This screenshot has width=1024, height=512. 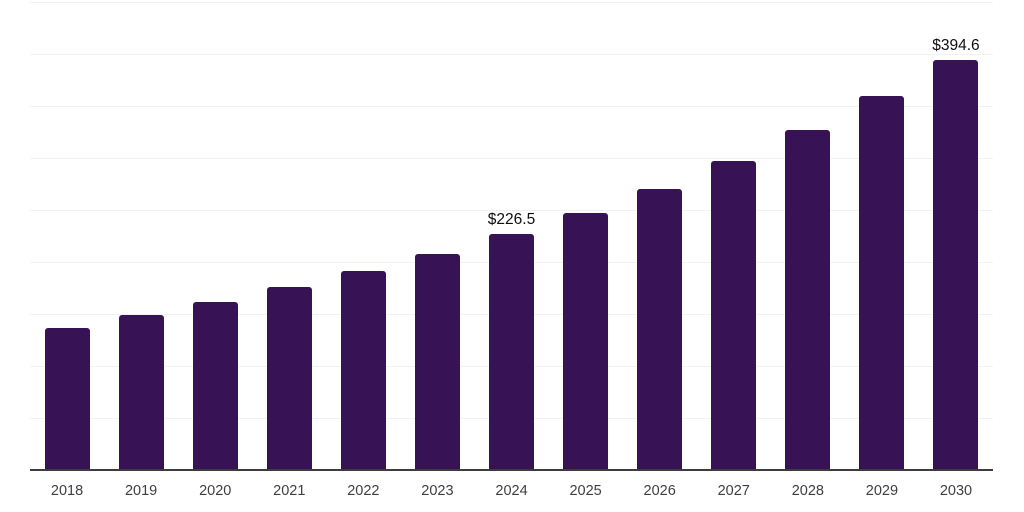 I want to click on bar-slot-2021, so click(x=289, y=236).